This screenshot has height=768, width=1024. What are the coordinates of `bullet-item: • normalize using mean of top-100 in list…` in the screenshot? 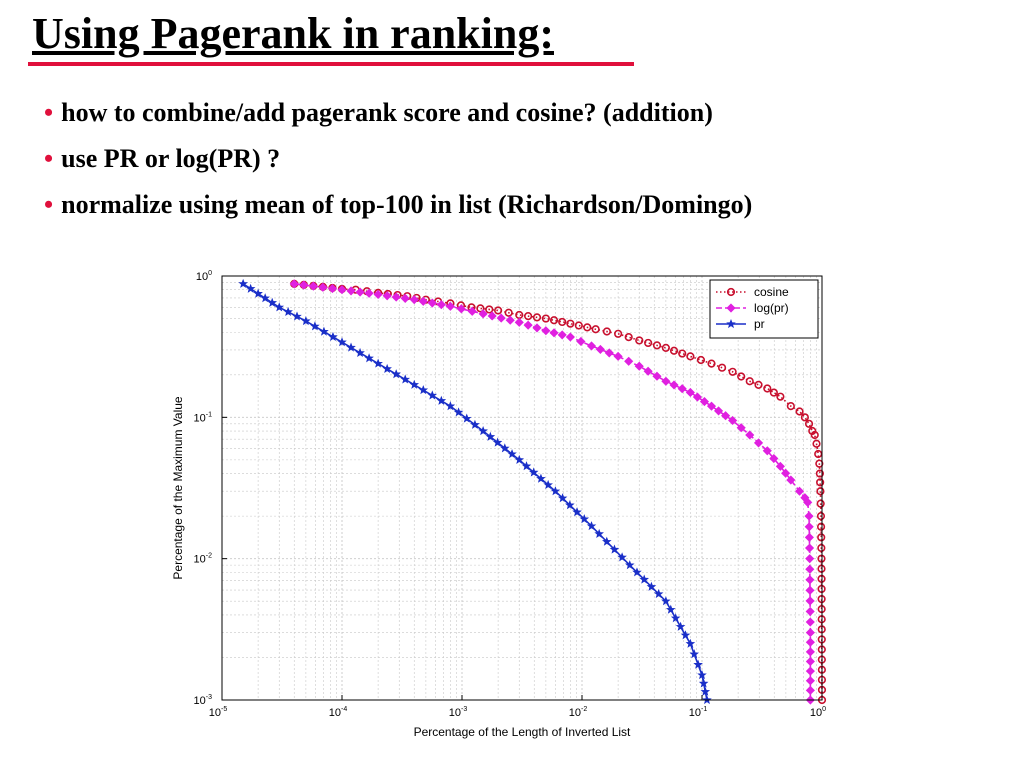 It's located at (398, 205).